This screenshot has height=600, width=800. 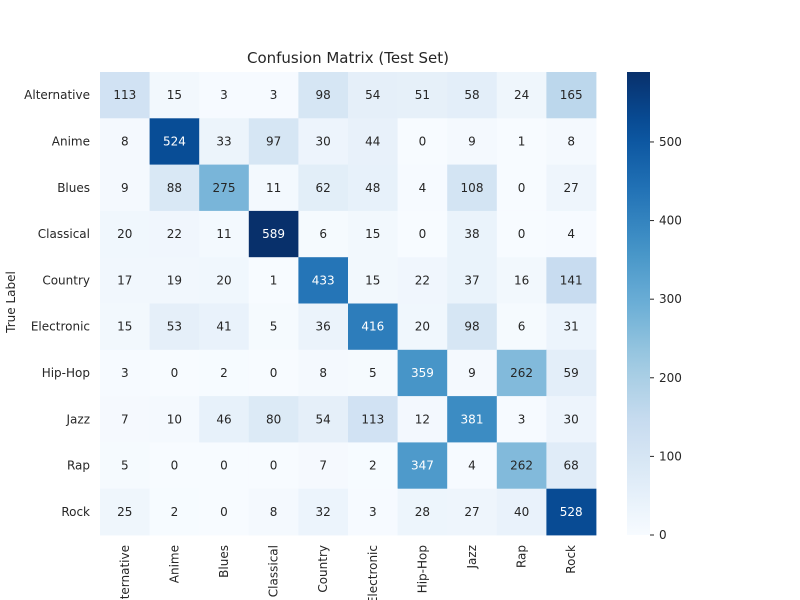 I want to click on cell-value-label: 48, so click(x=372, y=188).